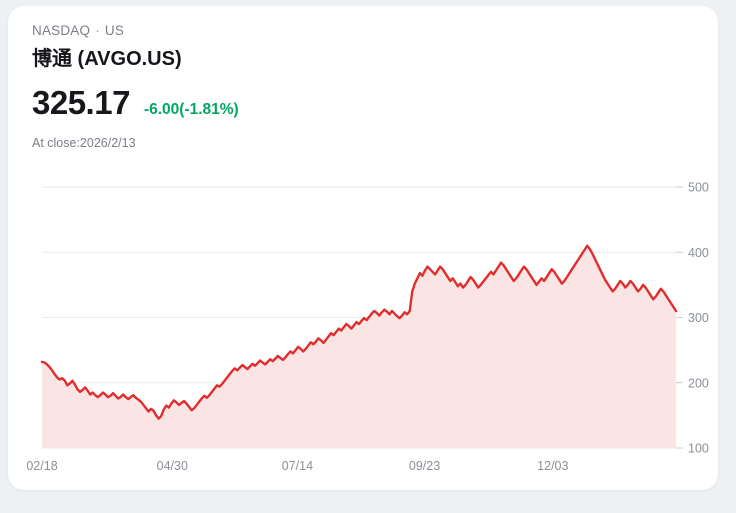 The height and width of the screenshot is (513, 736). What do you see at coordinates (698, 188) in the screenshot?
I see `y-axis-tick-label: 500` at bounding box center [698, 188].